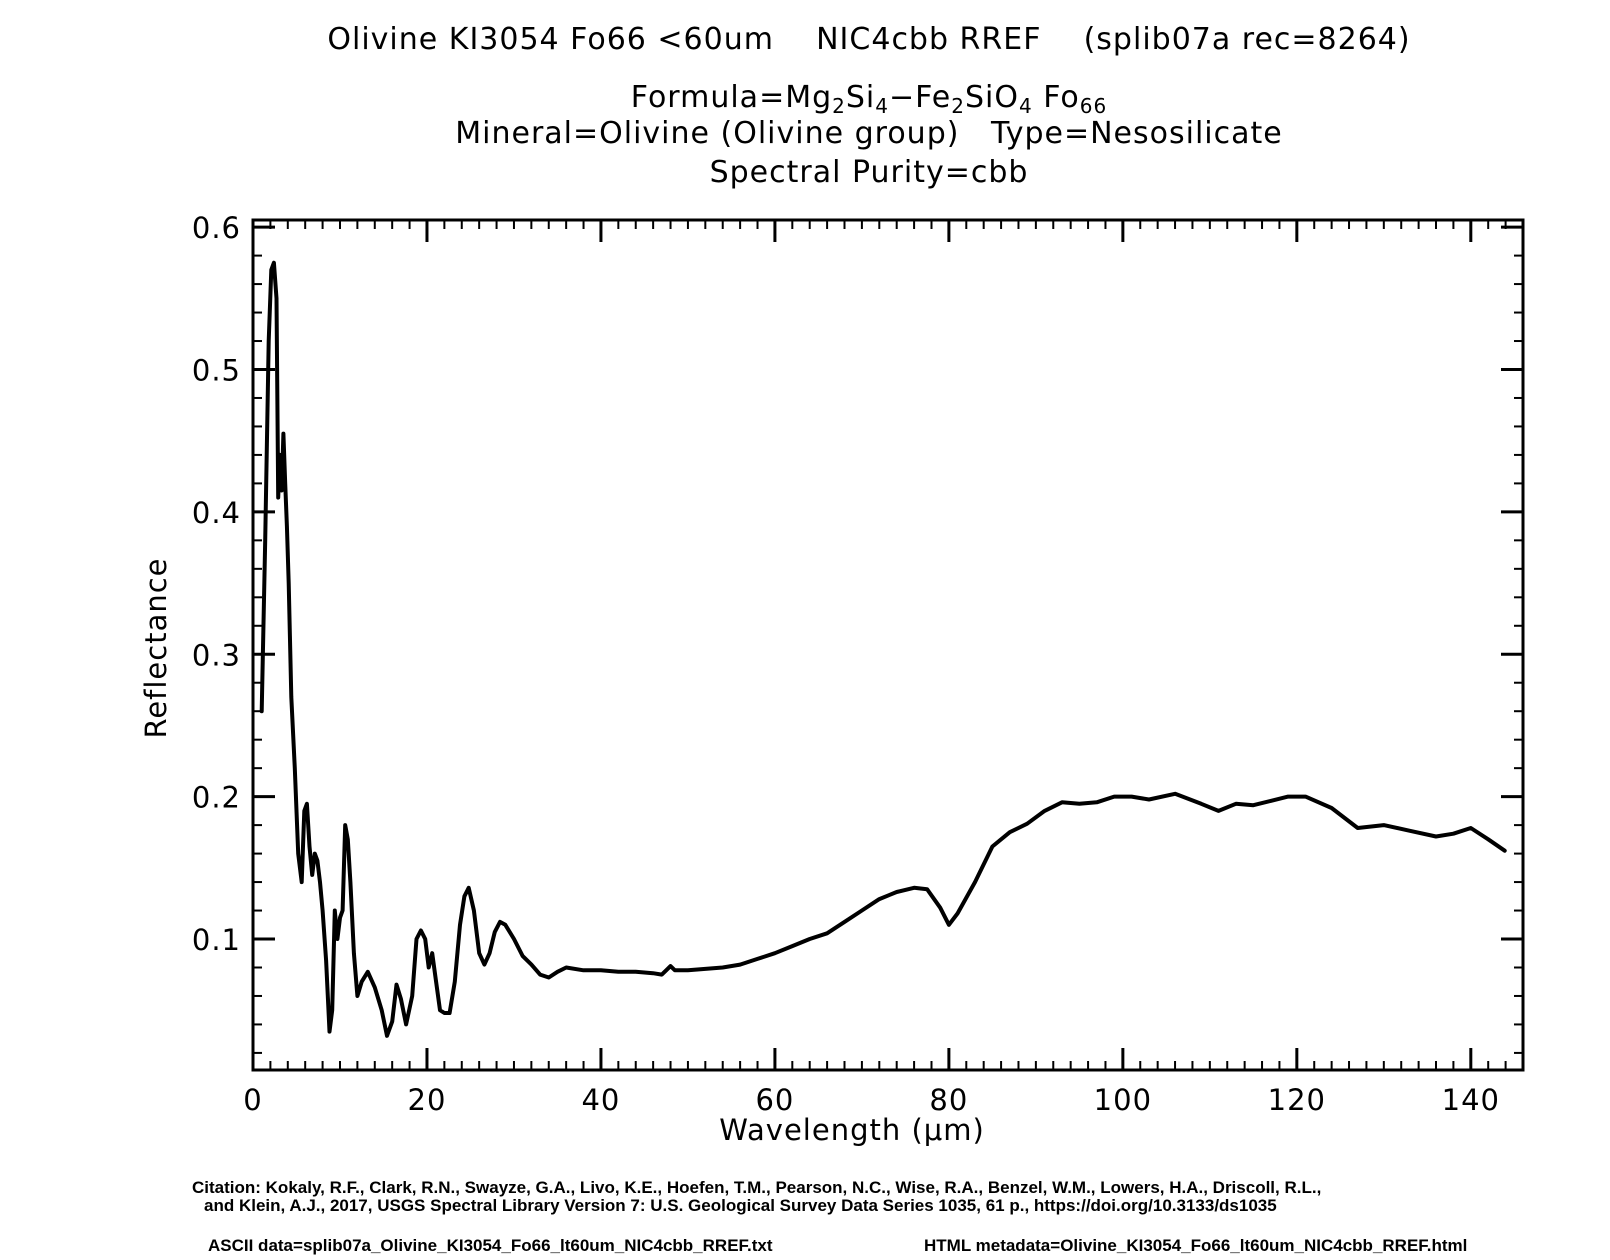  What do you see at coordinates (860, 97) in the screenshot?
I see `formula-mid-1: Si` at bounding box center [860, 97].